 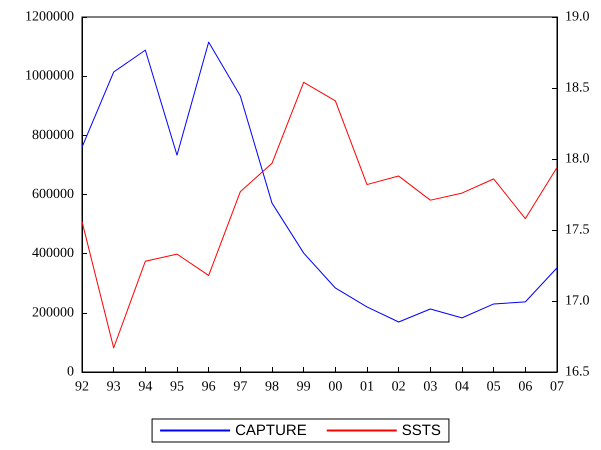 I want to click on x-tick-label: 94, so click(x=145, y=387).